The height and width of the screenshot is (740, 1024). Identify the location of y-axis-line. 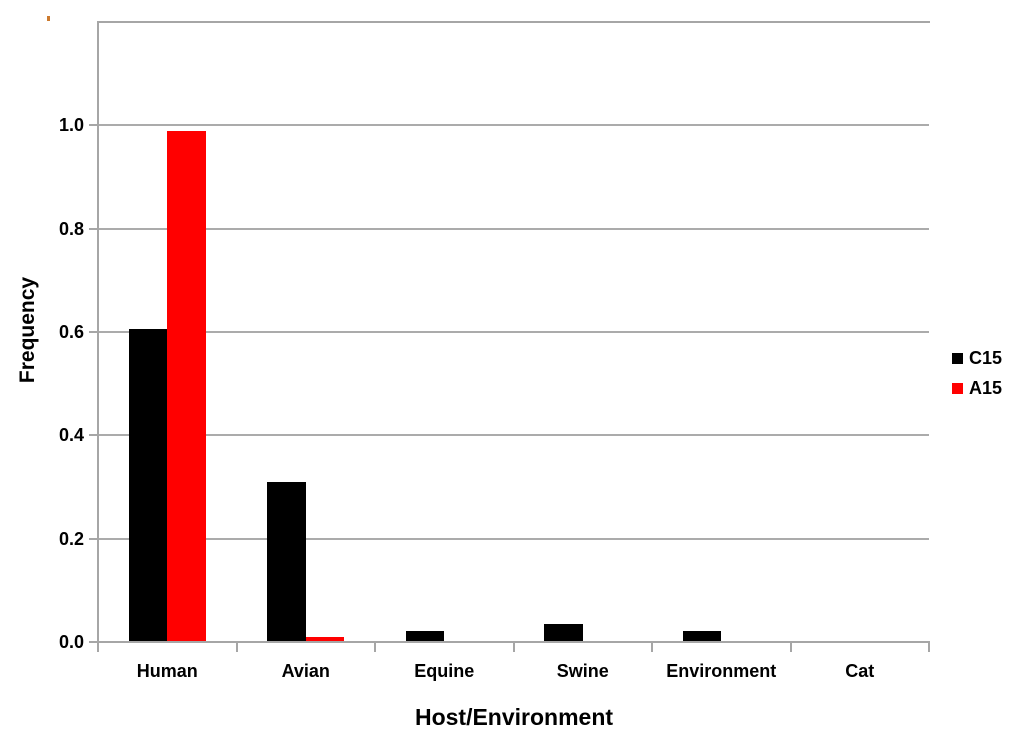
(98, 336).